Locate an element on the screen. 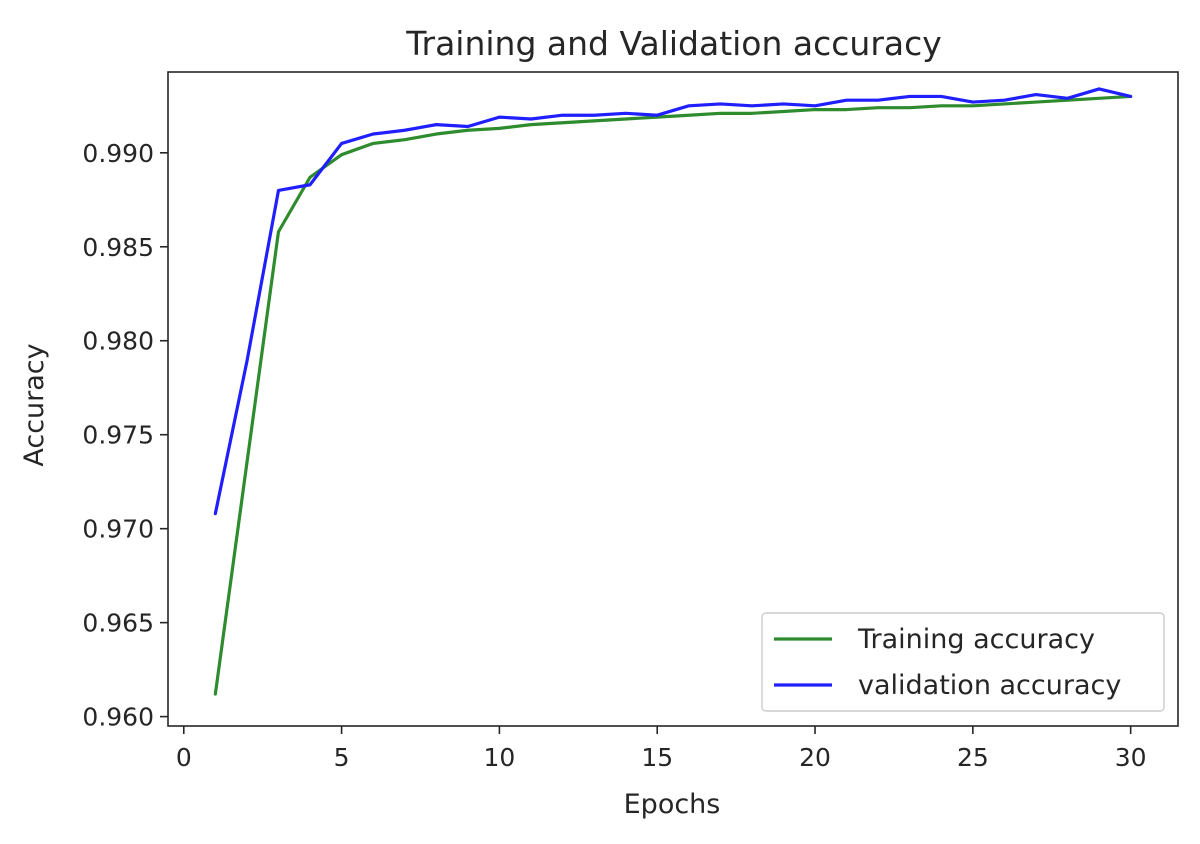 This screenshot has height=844, width=1200. y-tick-label: 0.965 is located at coordinates (118, 623).